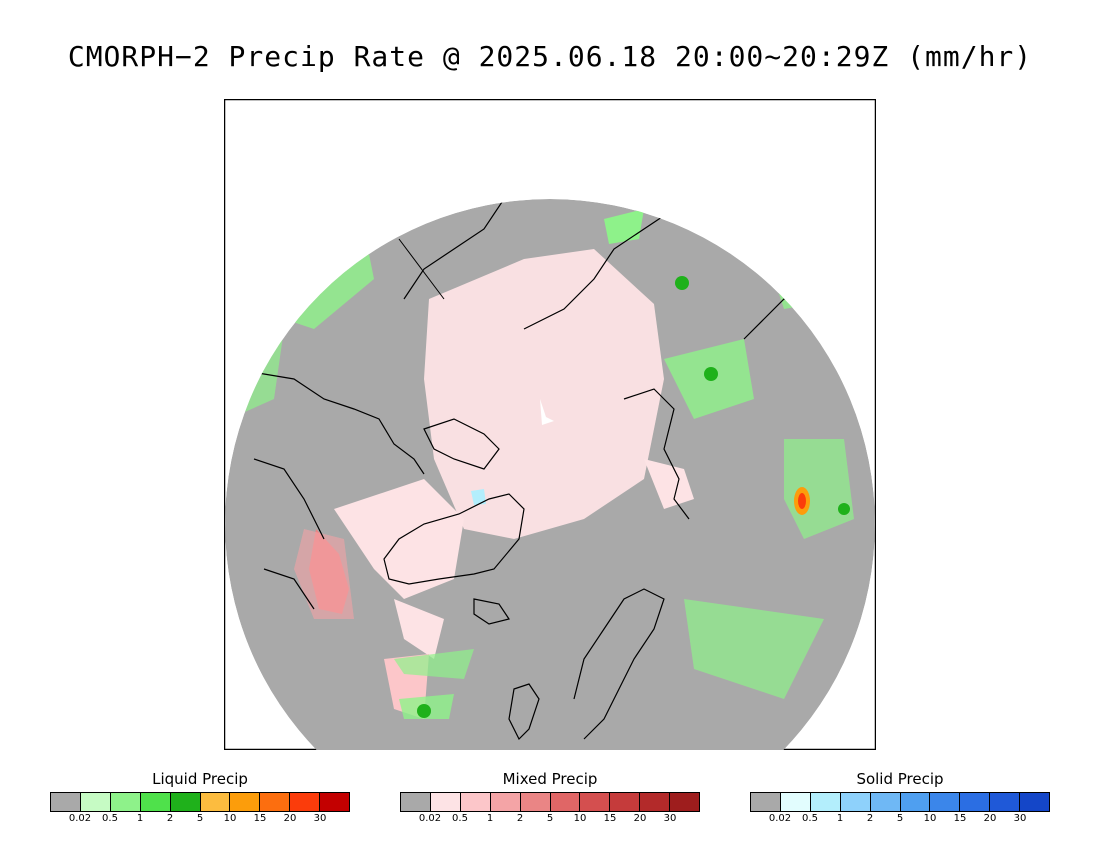 The width and height of the screenshot is (1100, 850). Describe the element at coordinates (580, 818) in the screenshot. I see `legend-mixed-tick: 10` at that location.